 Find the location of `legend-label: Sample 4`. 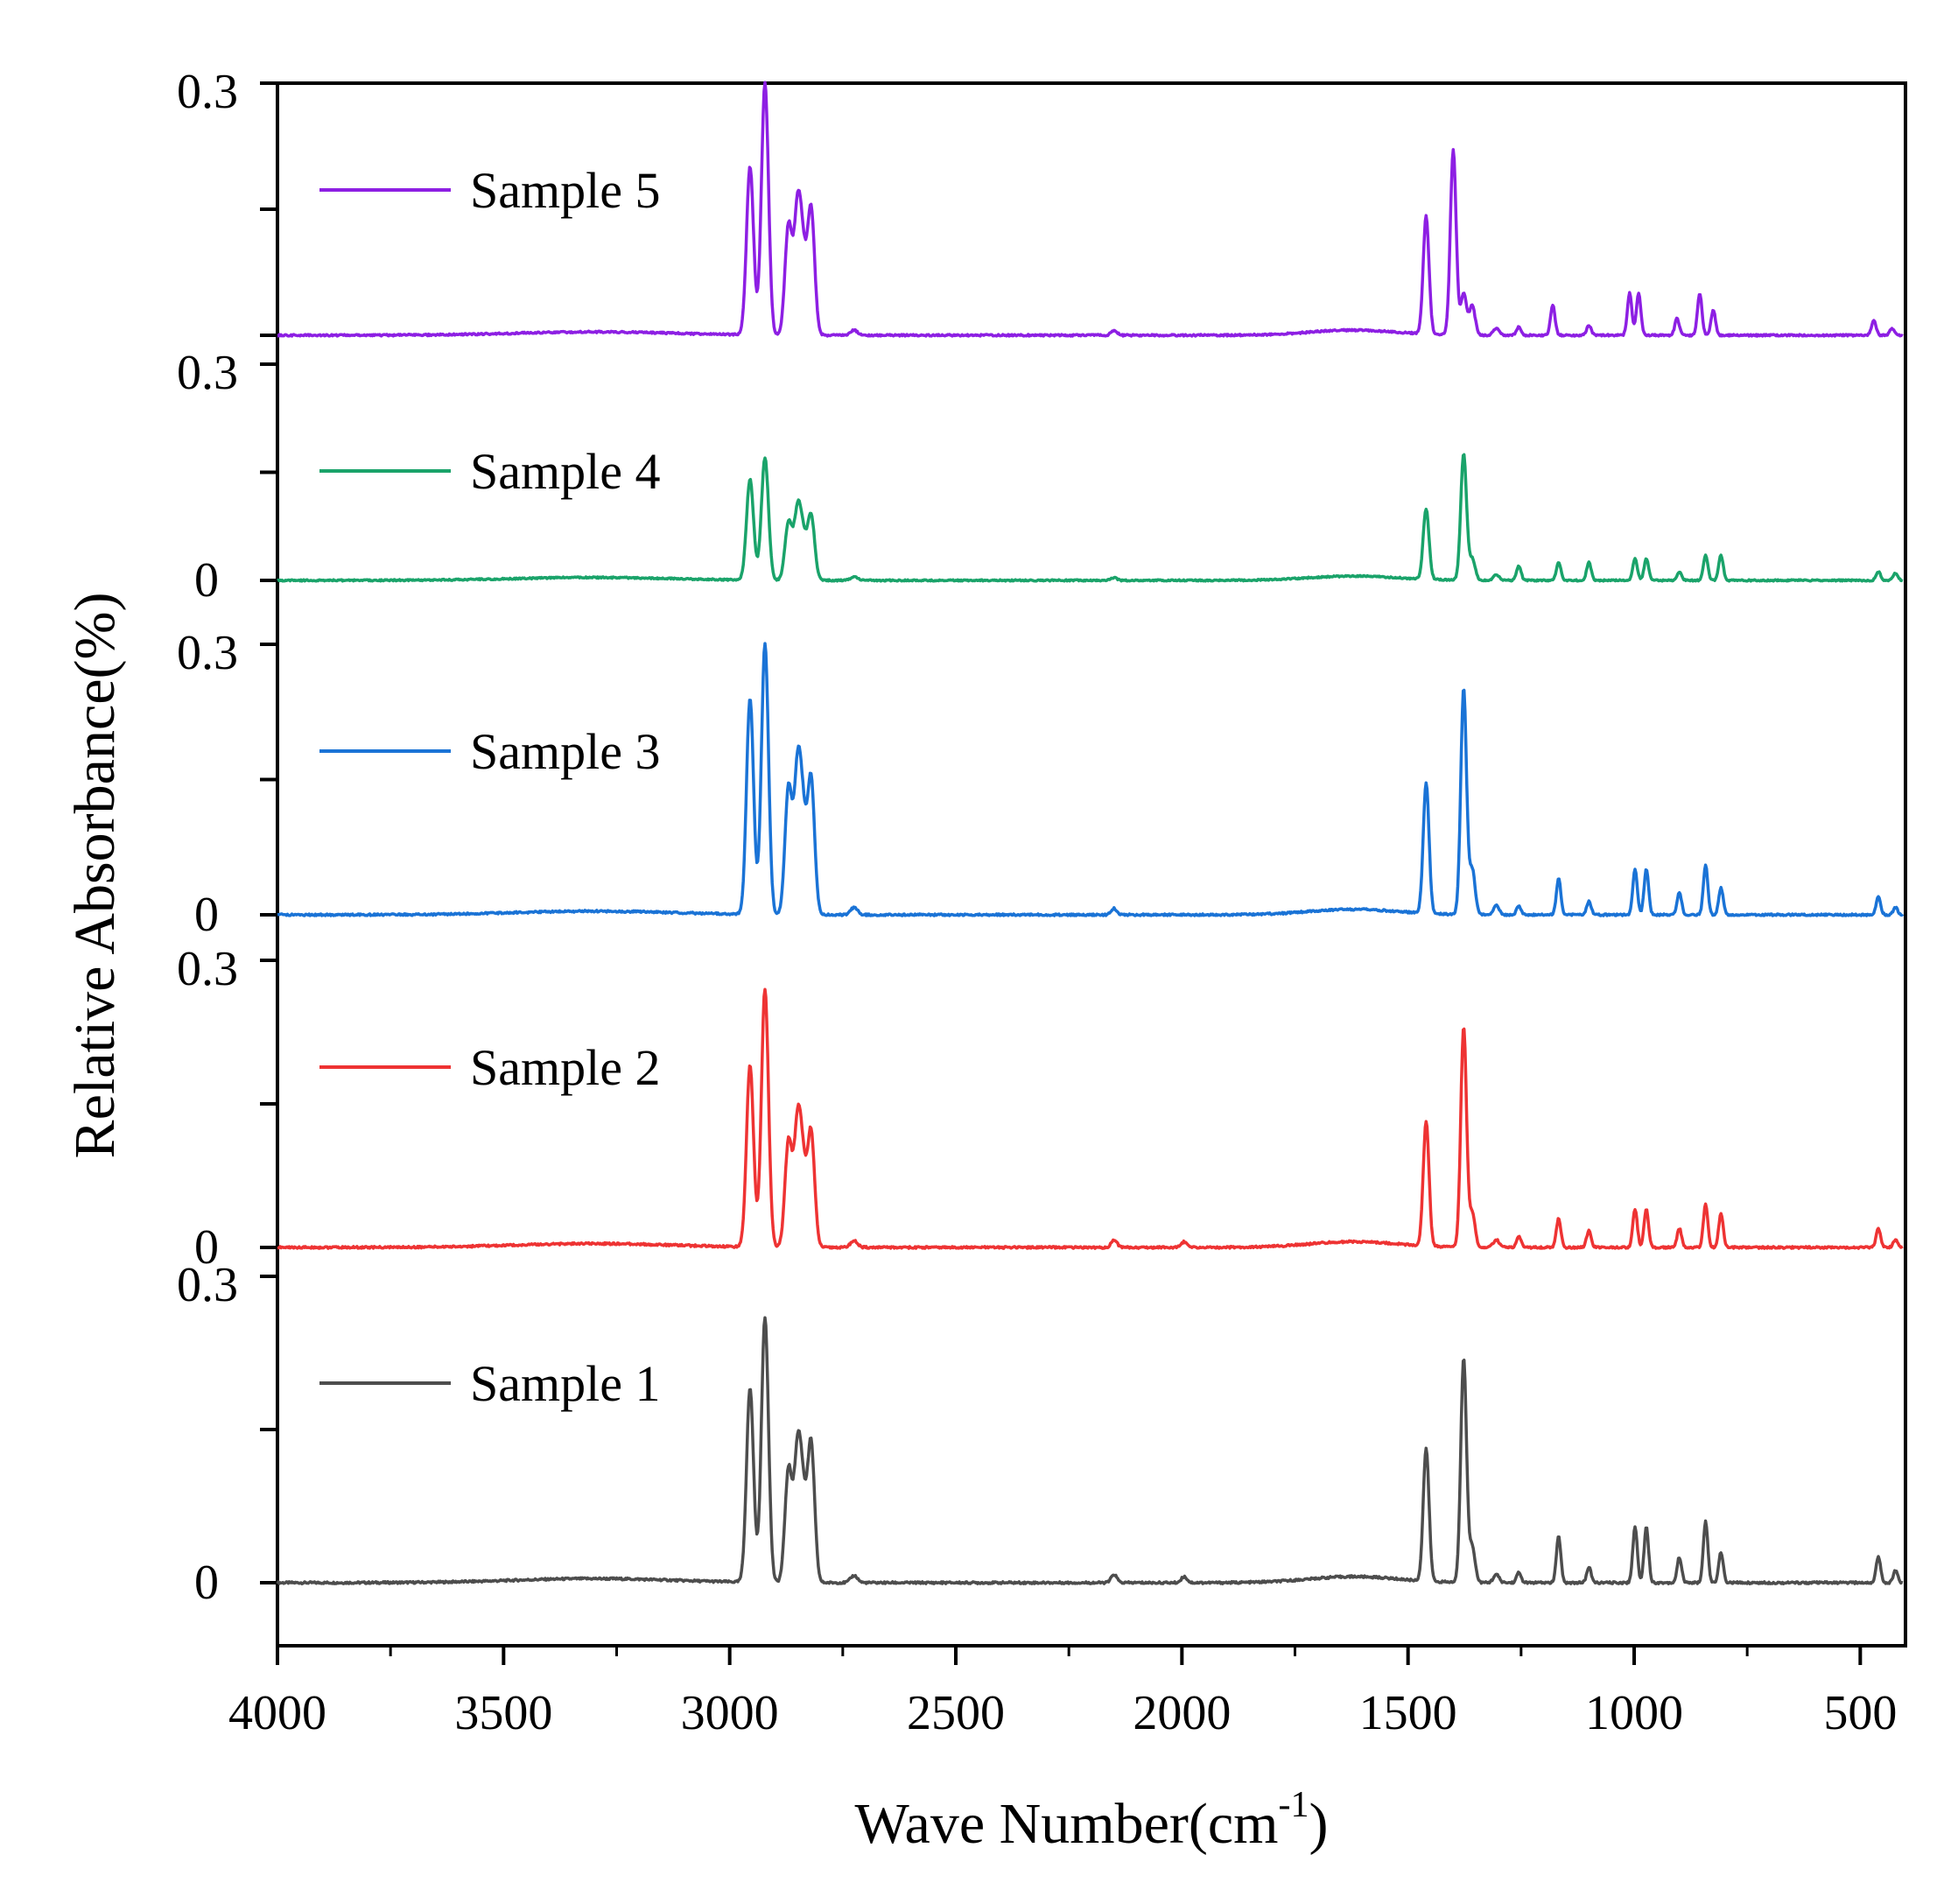

legend-label: Sample 4 is located at coordinates (565, 472).